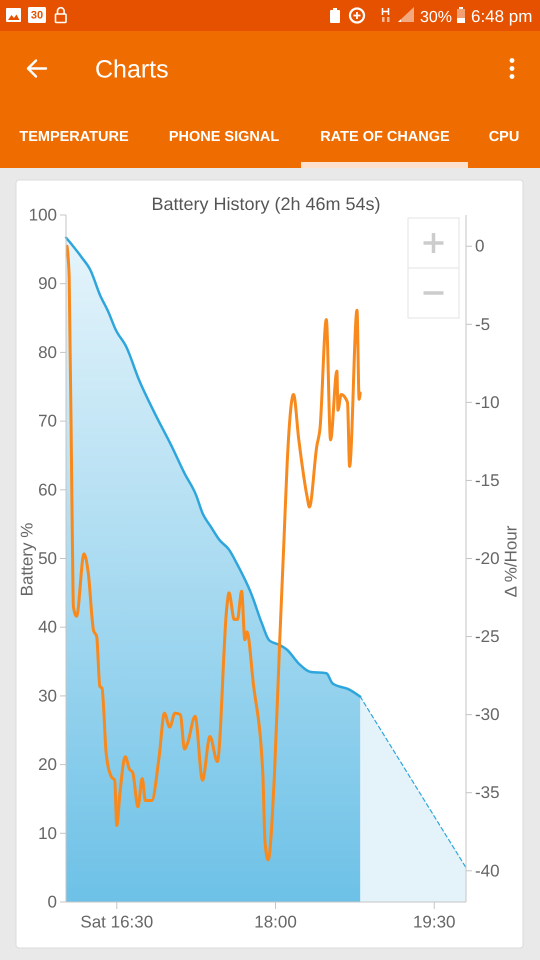 The image size is (540, 960). What do you see at coordinates (42, 215) in the screenshot?
I see `y-tick-label: 100` at bounding box center [42, 215].